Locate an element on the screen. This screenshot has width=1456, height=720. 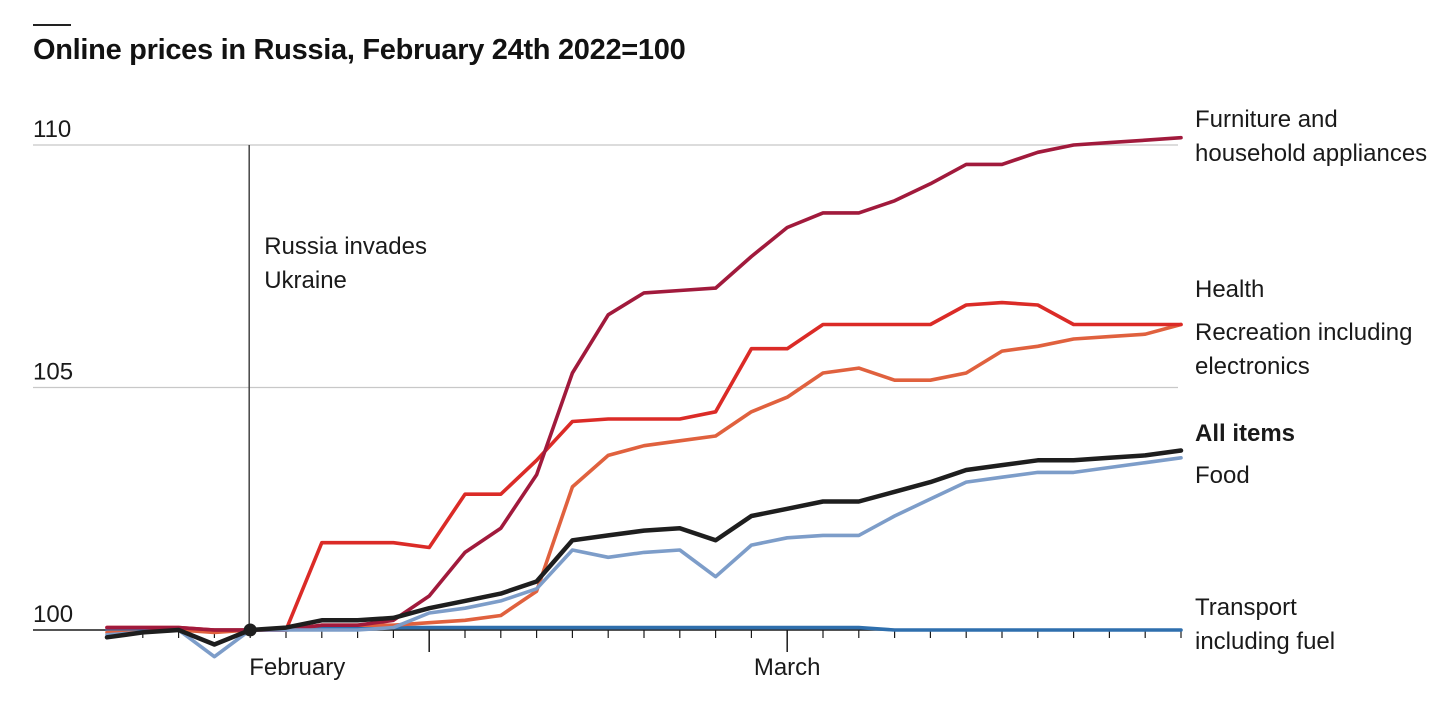
title-rule is located at coordinates (52, 25).